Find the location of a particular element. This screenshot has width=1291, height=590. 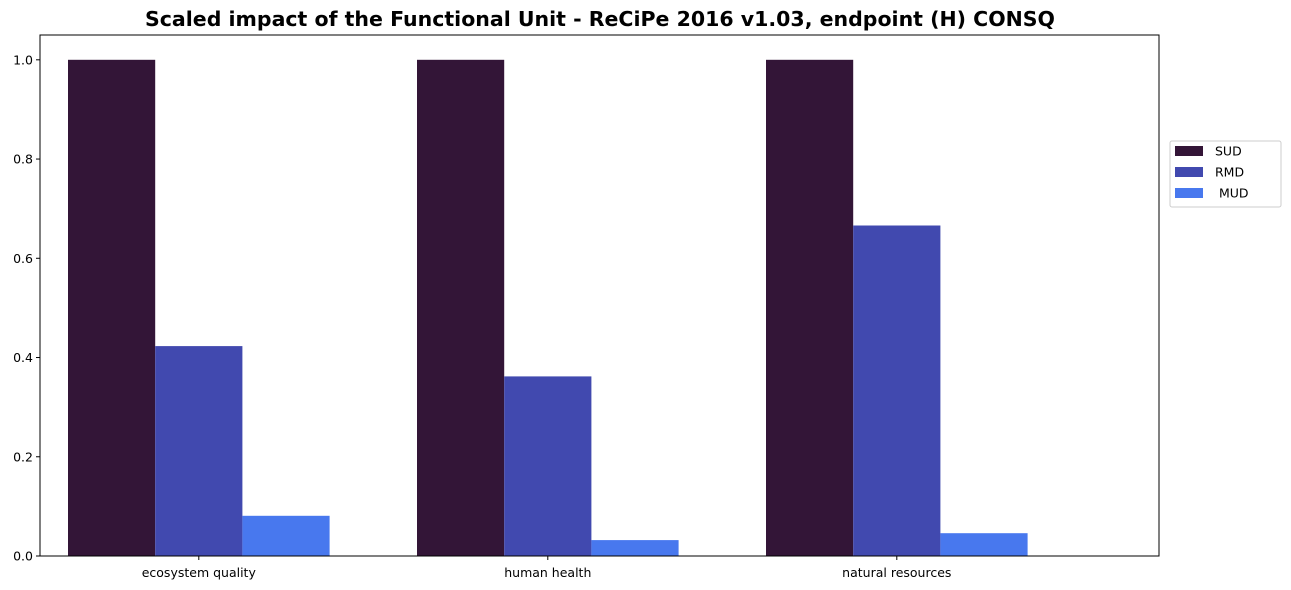

x-tick-label: human health is located at coordinates (547, 572).